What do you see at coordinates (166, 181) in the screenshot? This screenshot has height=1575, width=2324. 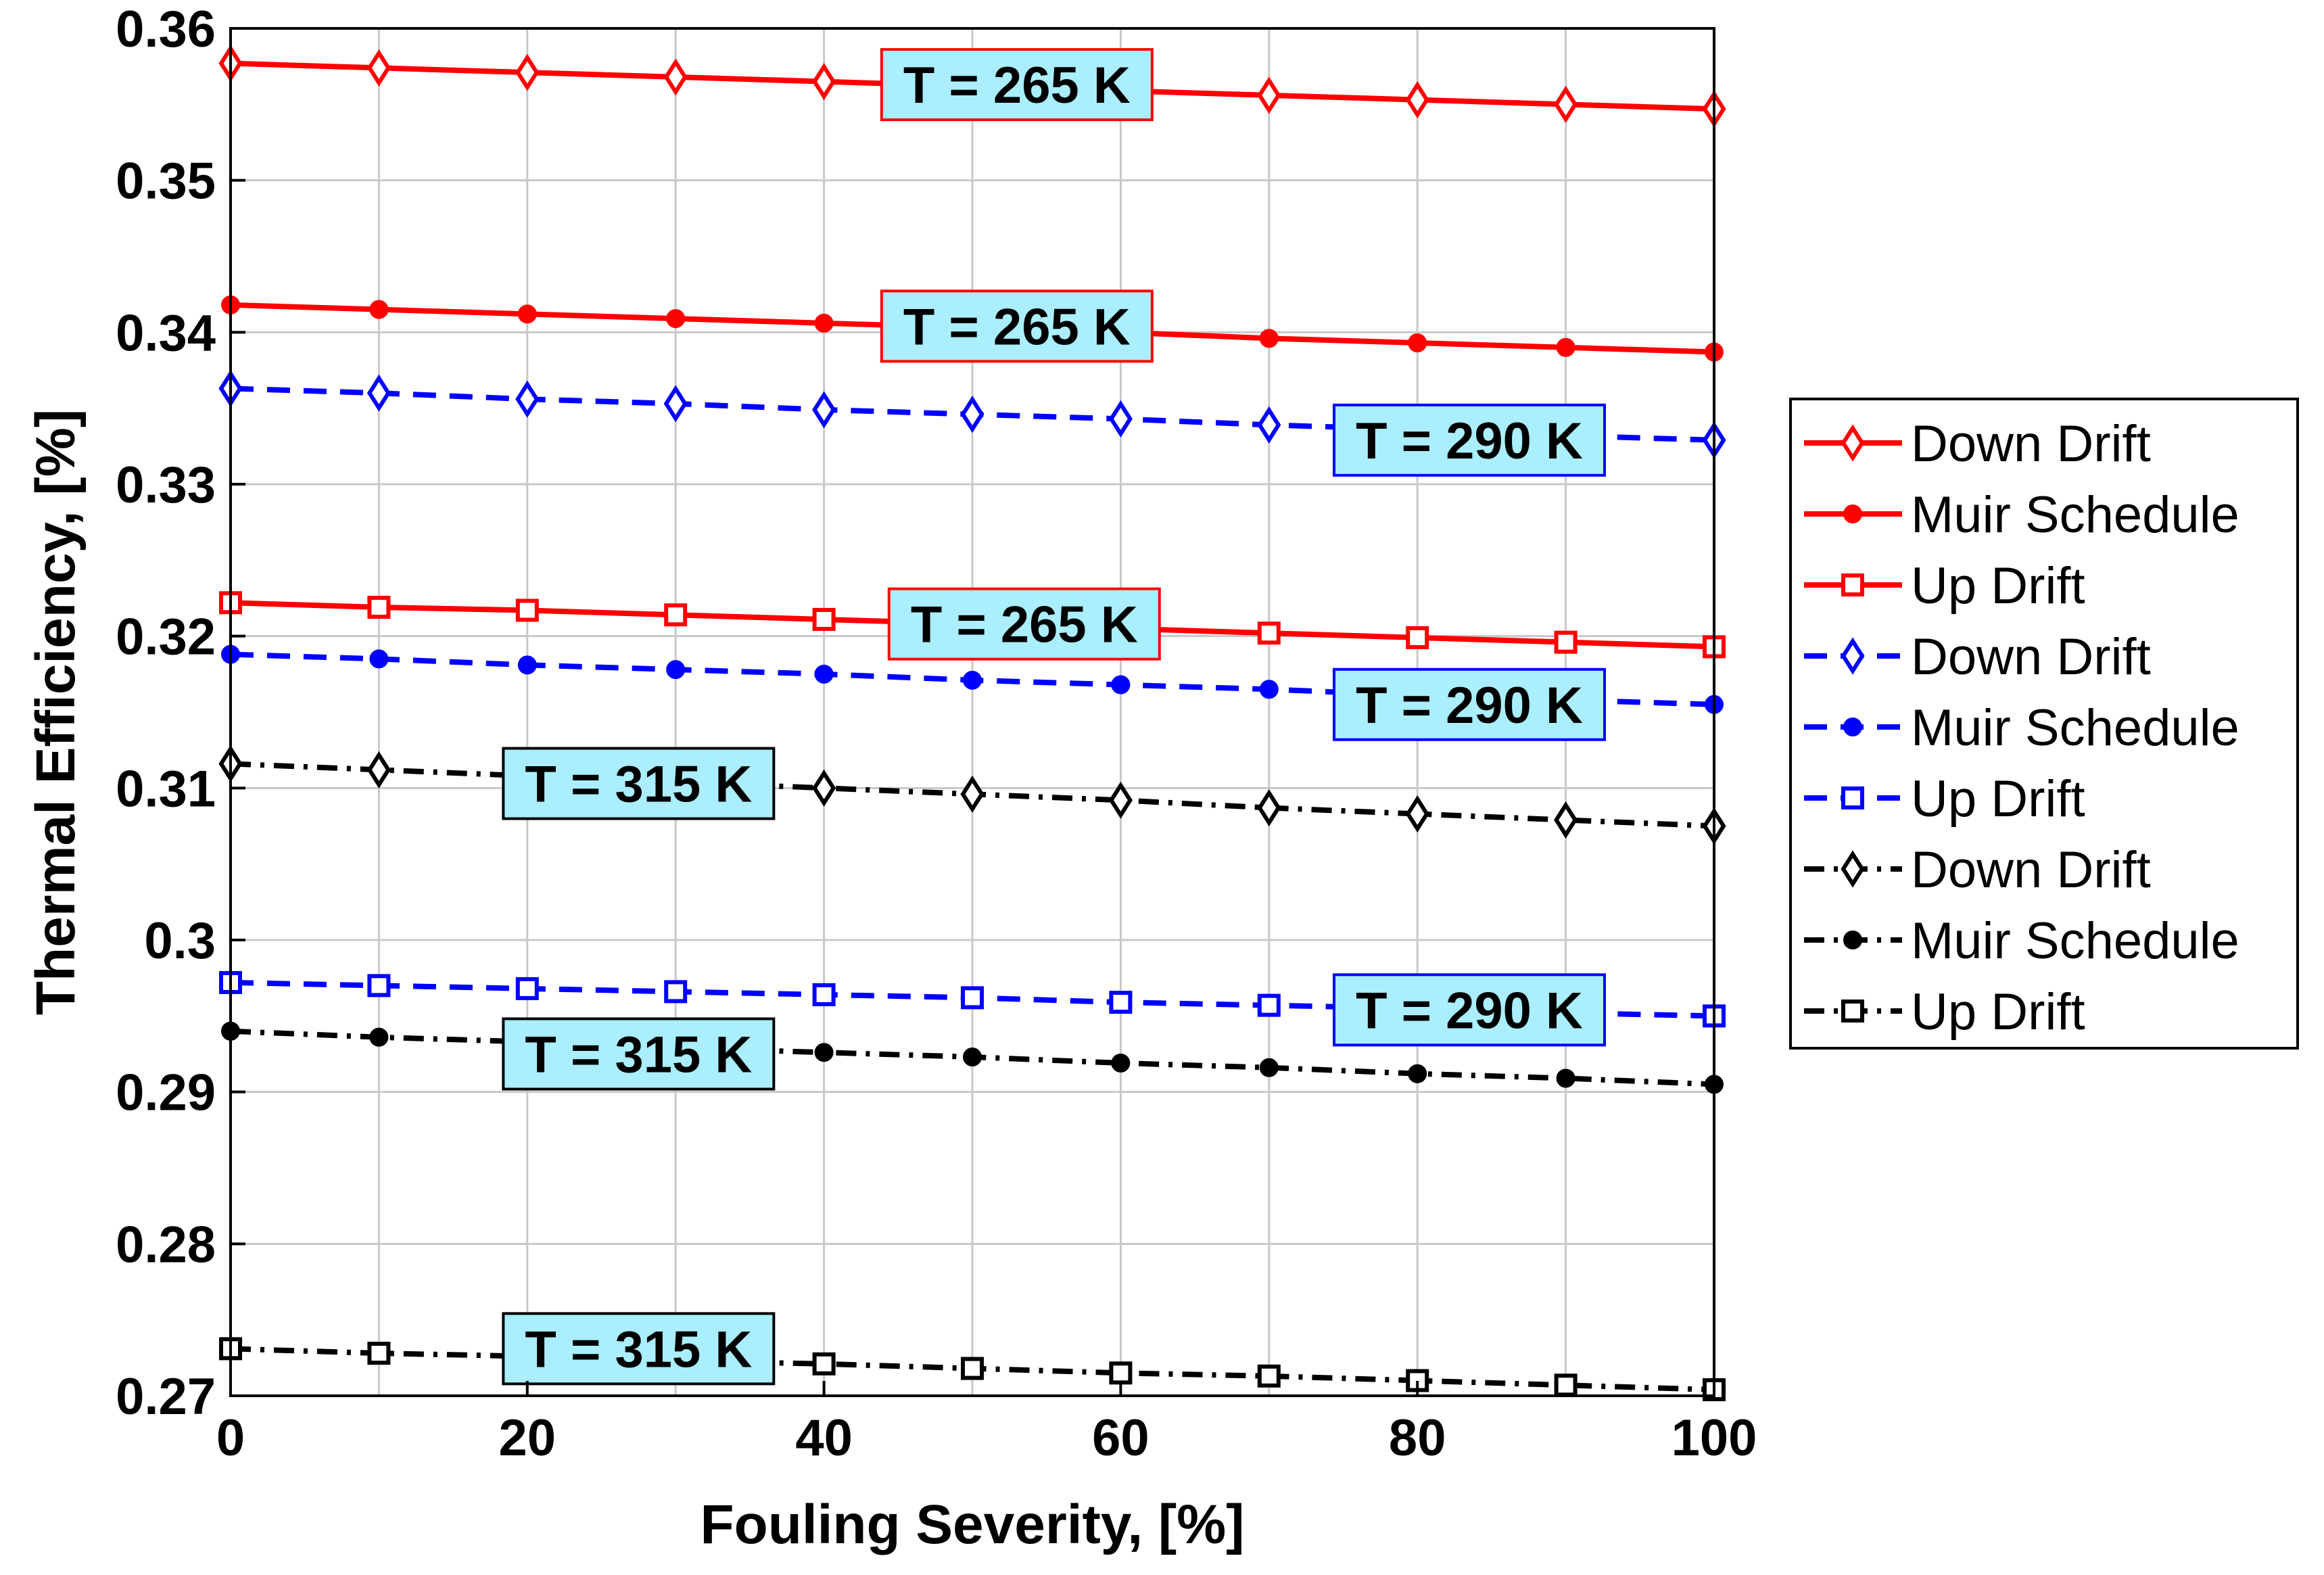 I see `y-tick-label: 0.35` at bounding box center [166, 181].